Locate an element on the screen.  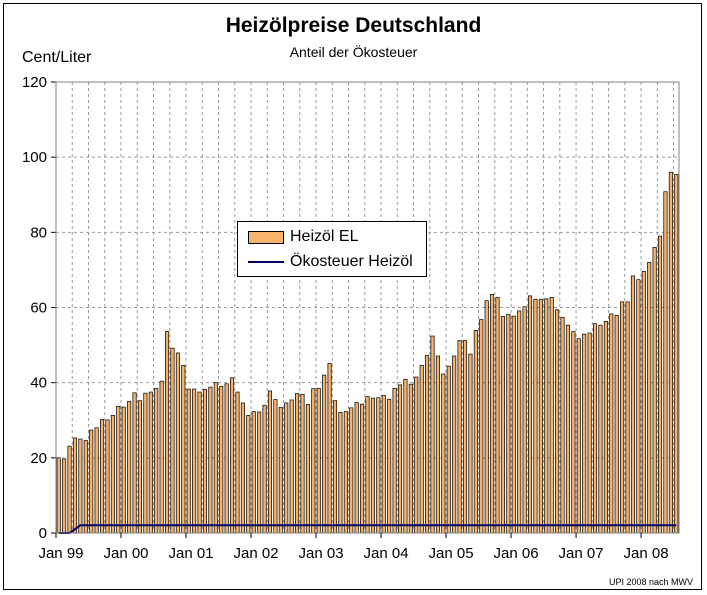
line-layer is located at coordinates (367, 529).